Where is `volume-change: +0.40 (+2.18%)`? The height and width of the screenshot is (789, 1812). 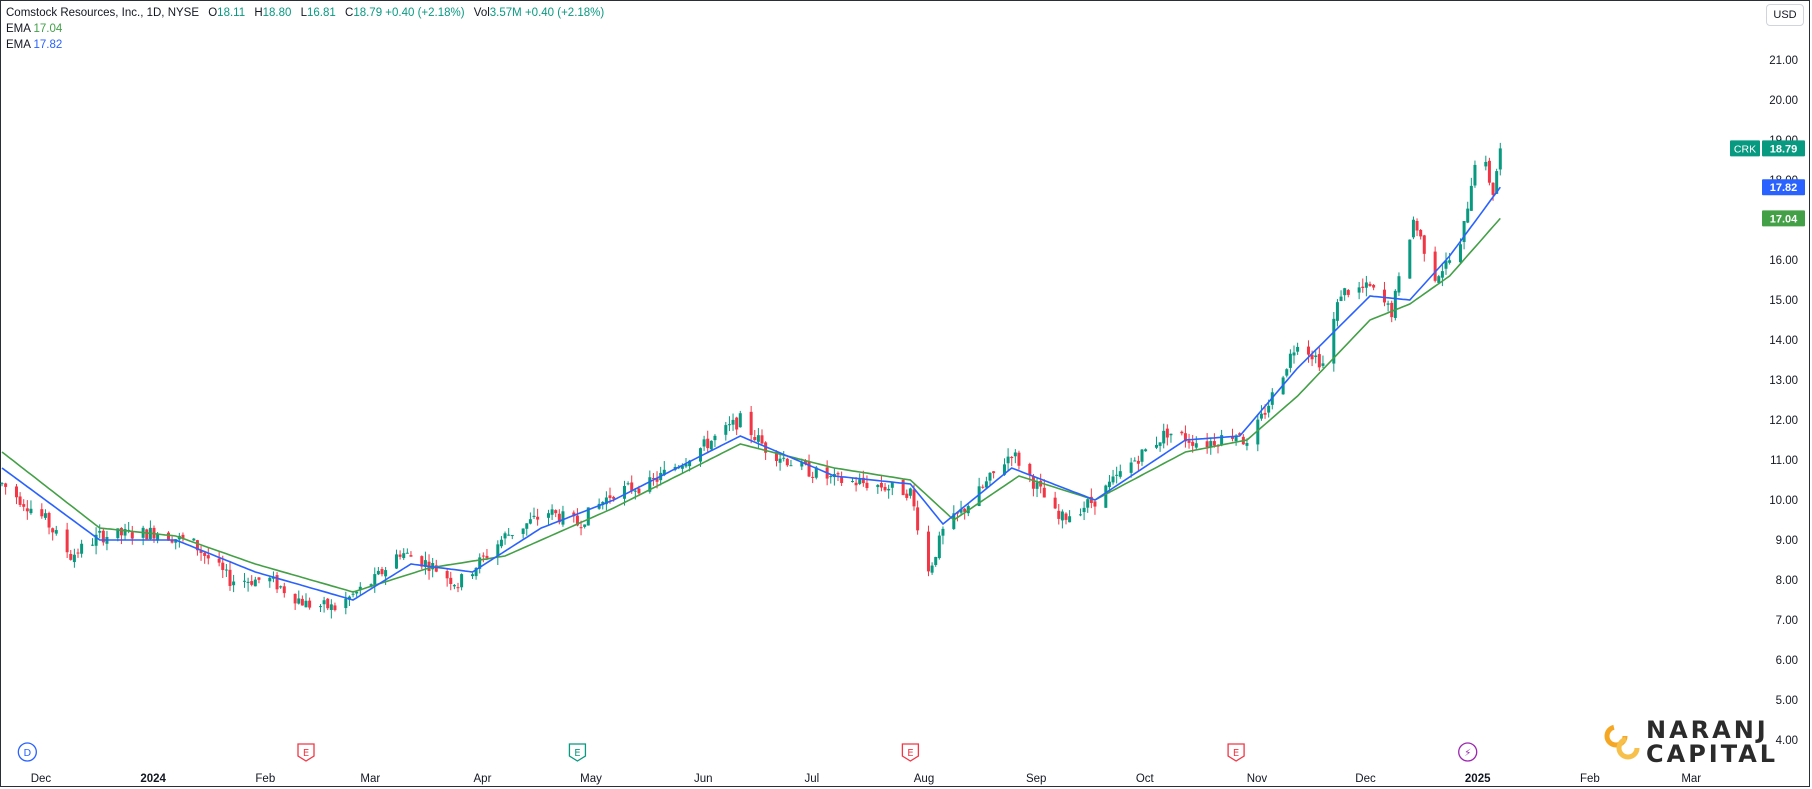 volume-change: +0.40 (+2.18%) is located at coordinates (564, 13).